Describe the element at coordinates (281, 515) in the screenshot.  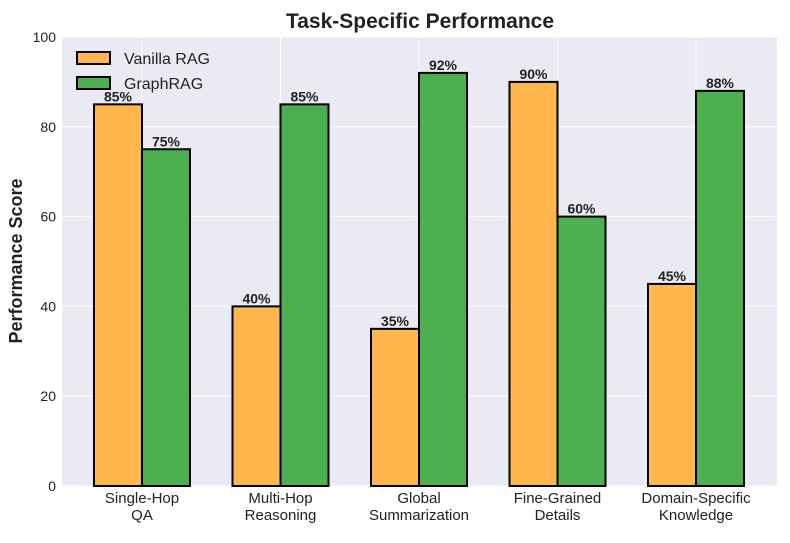
I see `x-tick-label: Reasoning` at that location.